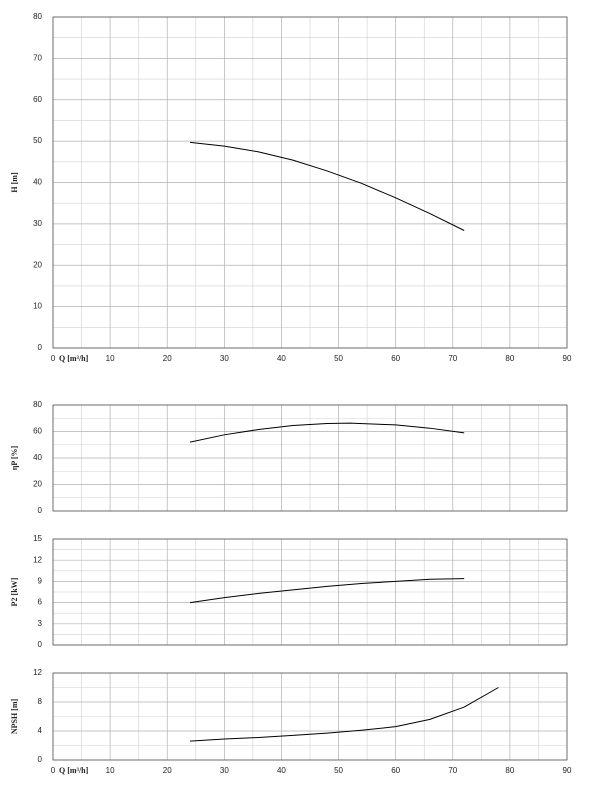 The height and width of the screenshot is (796, 598). I want to click on y-tick-label: 50, so click(37, 140).